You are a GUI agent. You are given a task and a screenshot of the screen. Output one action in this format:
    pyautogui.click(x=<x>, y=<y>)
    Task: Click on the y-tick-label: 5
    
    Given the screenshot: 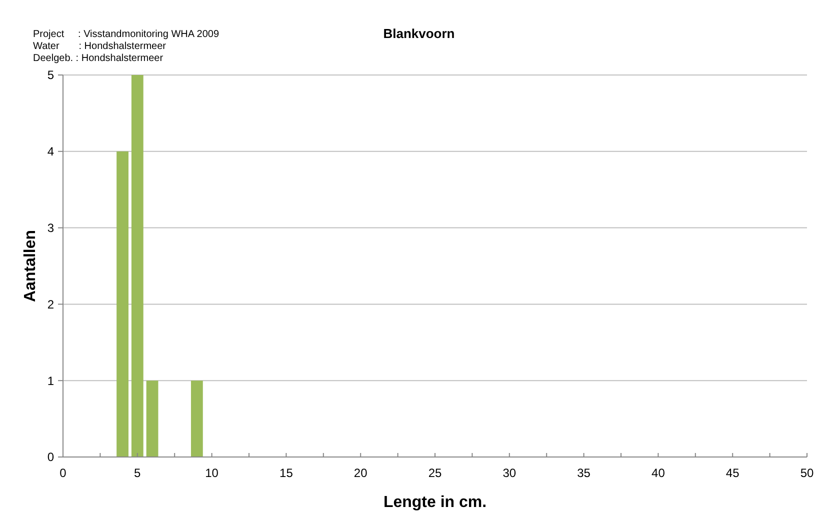 What is the action you would take?
    pyautogui.click(x=50, y=75)
    